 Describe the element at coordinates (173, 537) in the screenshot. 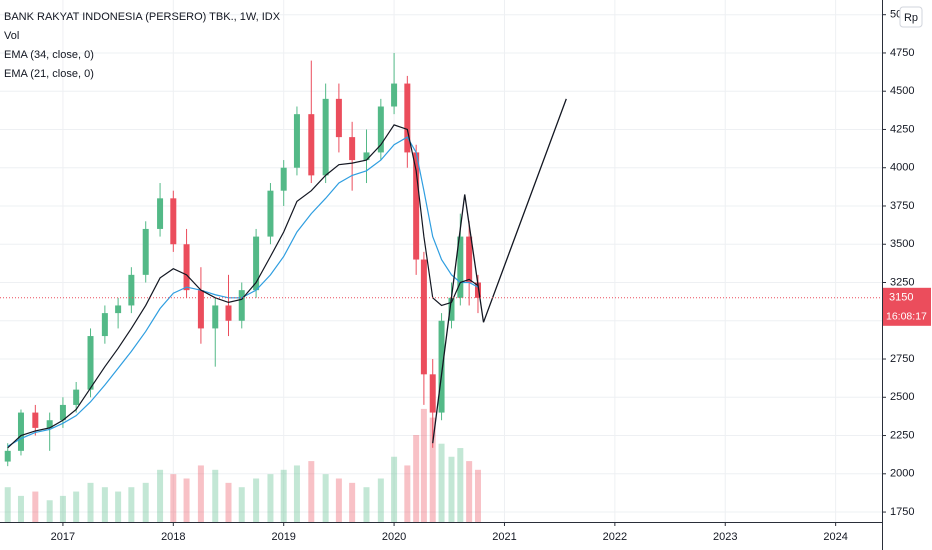

I see `x-tick-label: 2018` at that location.